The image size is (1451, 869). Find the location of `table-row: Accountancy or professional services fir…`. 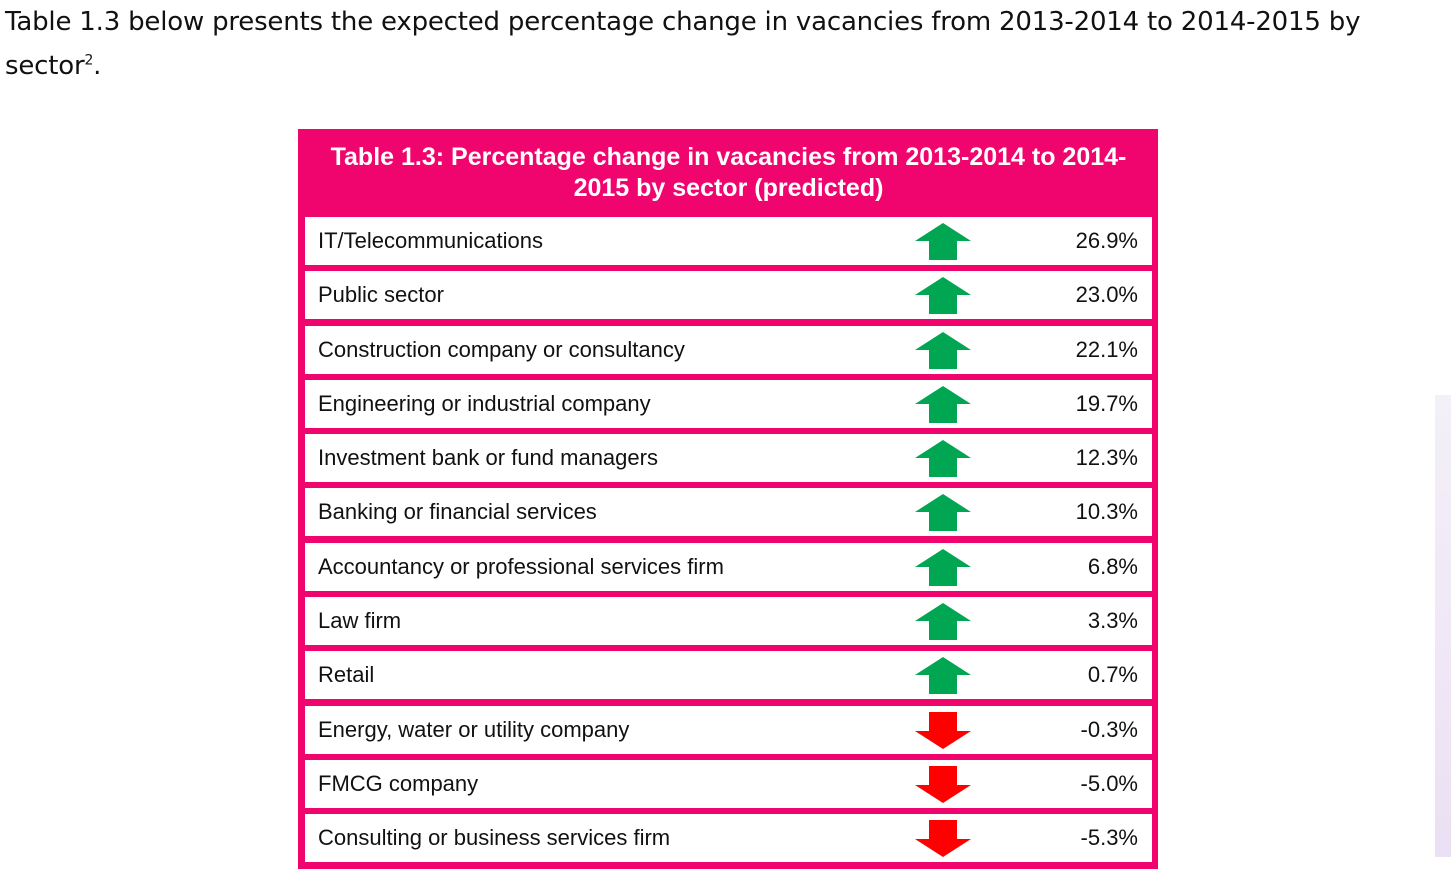

table-row: Accountancy or professional services fir… is located at coordinates (728, 566).